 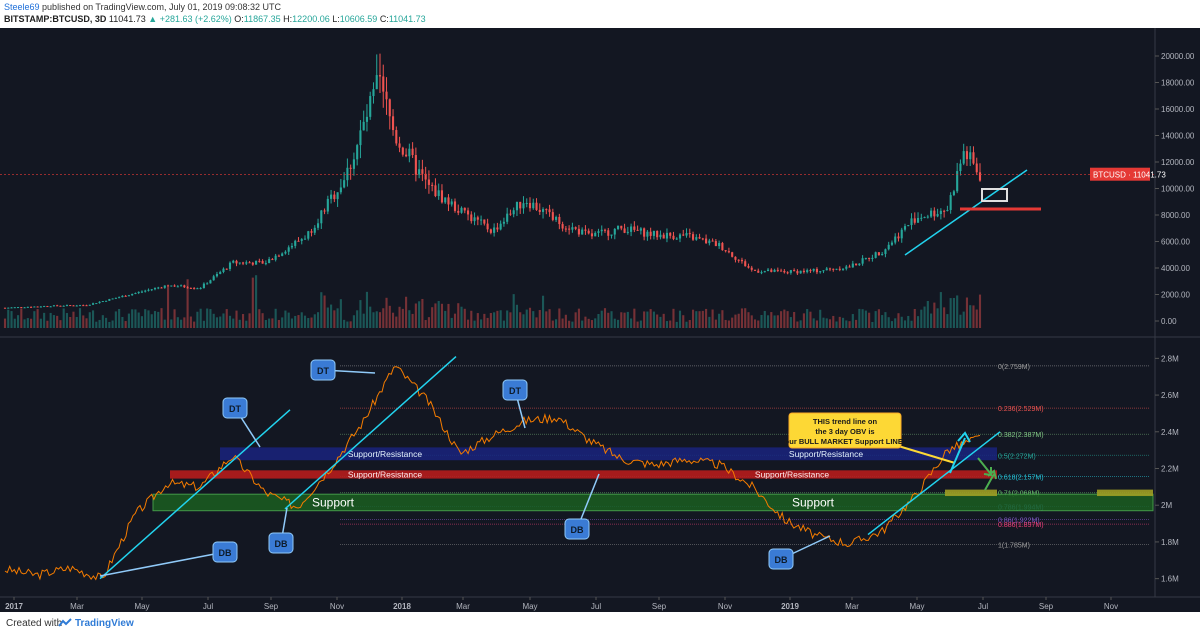 What do you see at coordinates (22, 7) in the screenshot?
I see `publisher-link: Steele69` at bounding box center [22, 7].